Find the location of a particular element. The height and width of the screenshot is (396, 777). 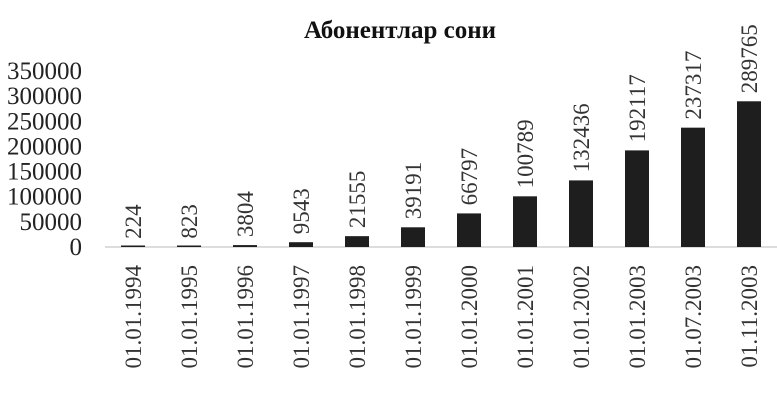

x-tick-label: 01.01.1995 is located at coordinates (189, 317).